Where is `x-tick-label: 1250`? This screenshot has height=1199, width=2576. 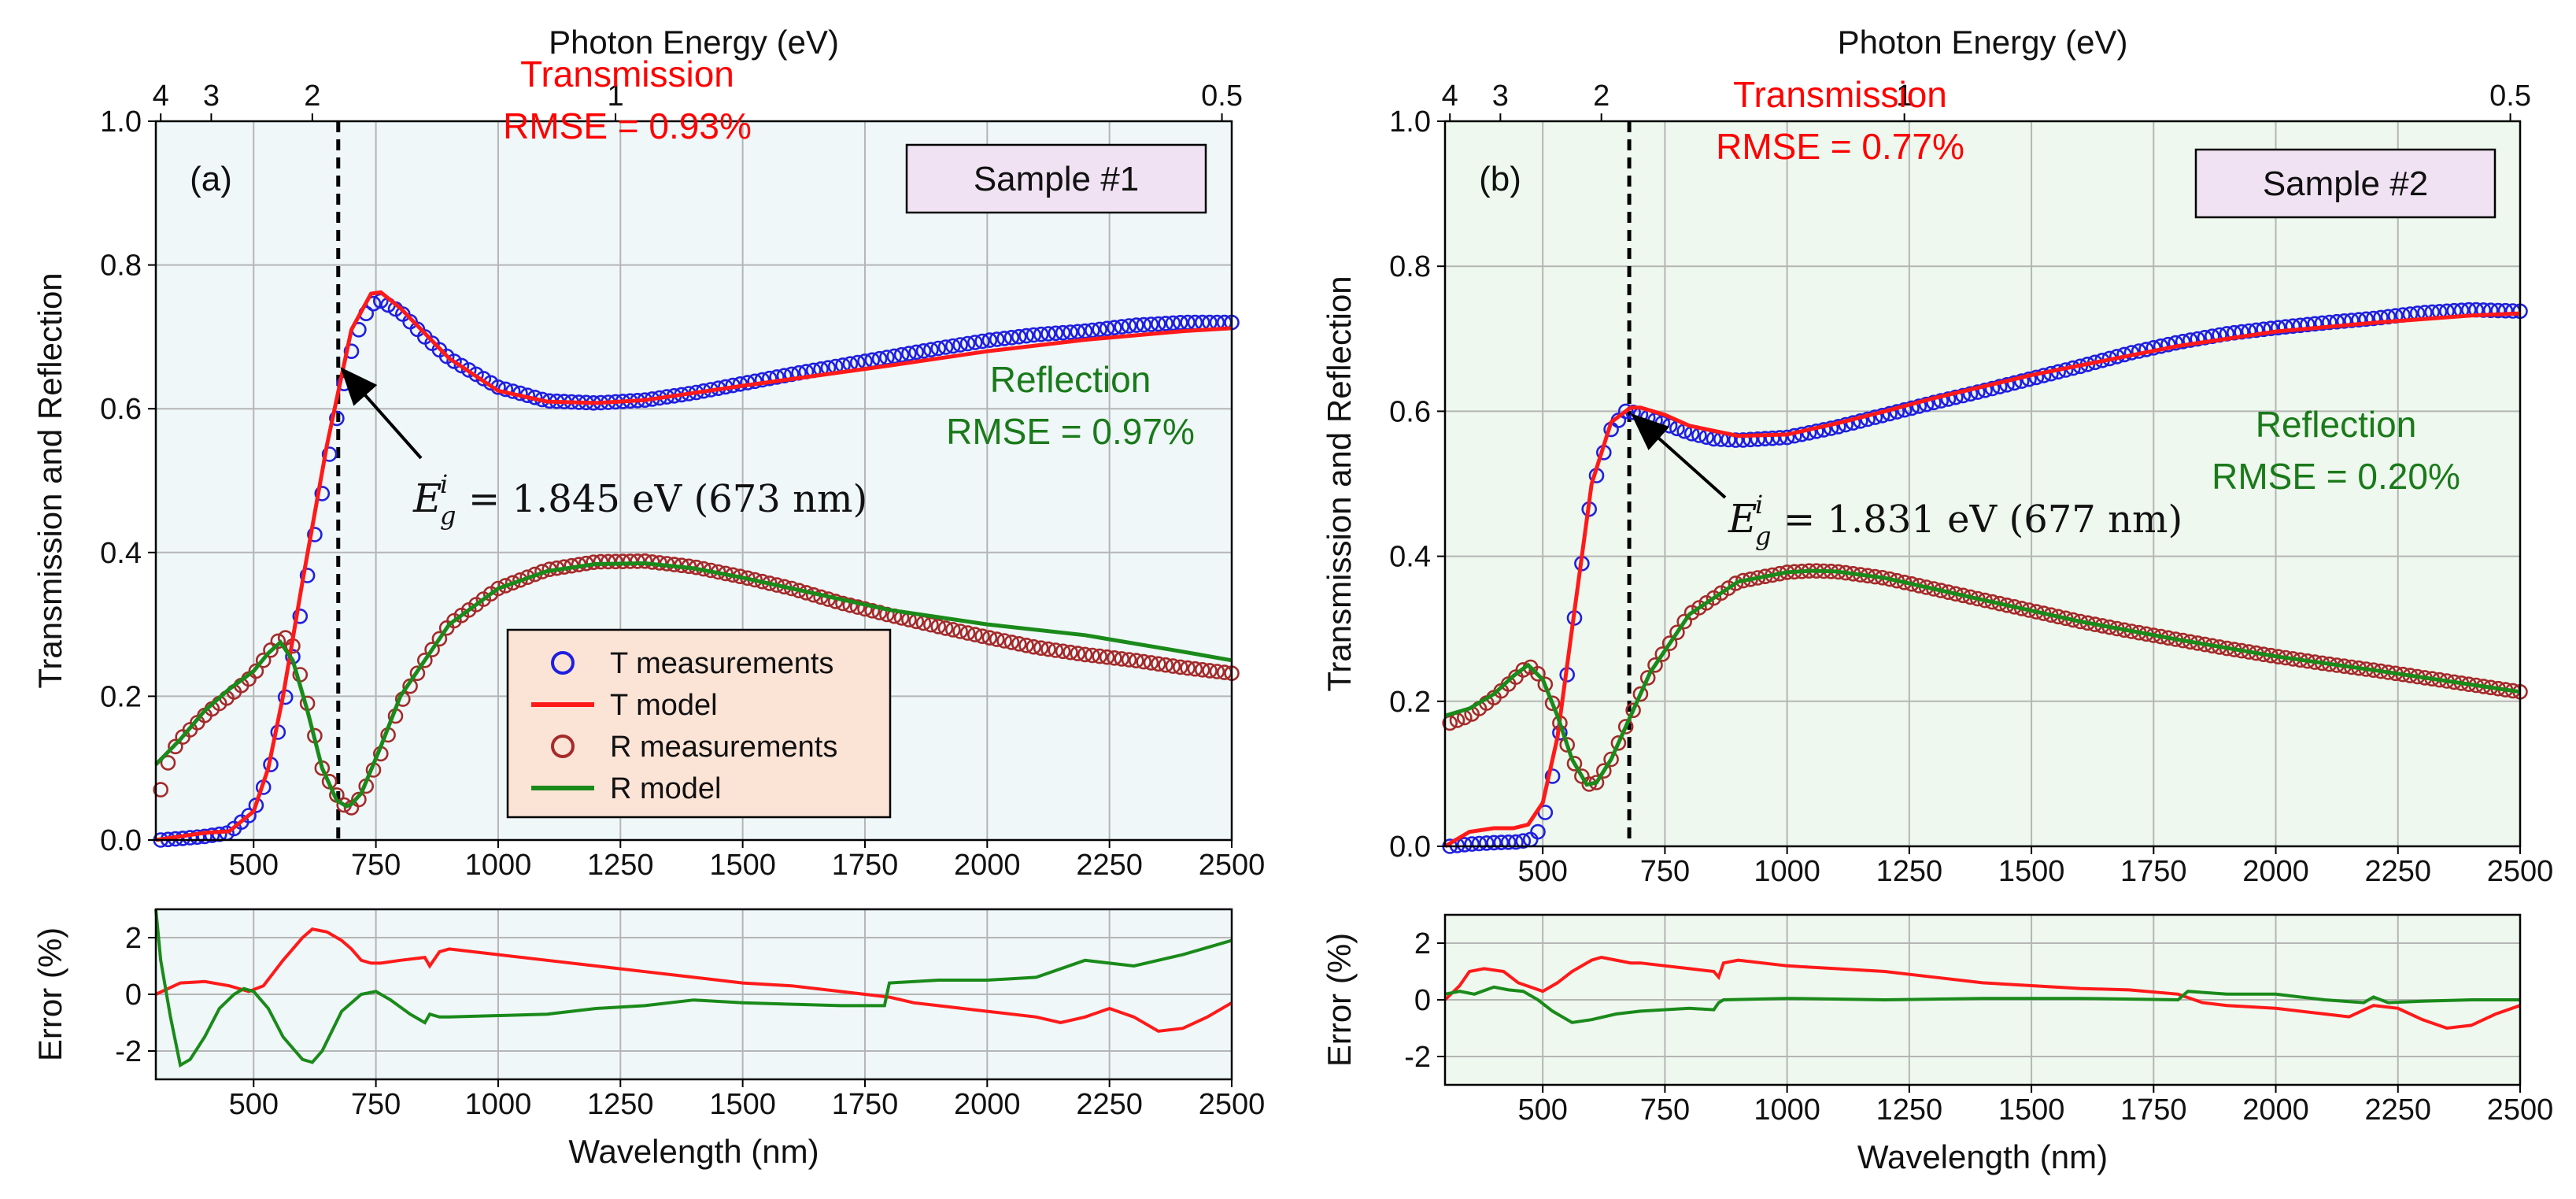 x-tick-label: 1250 is located at coordinates (1910, 871).